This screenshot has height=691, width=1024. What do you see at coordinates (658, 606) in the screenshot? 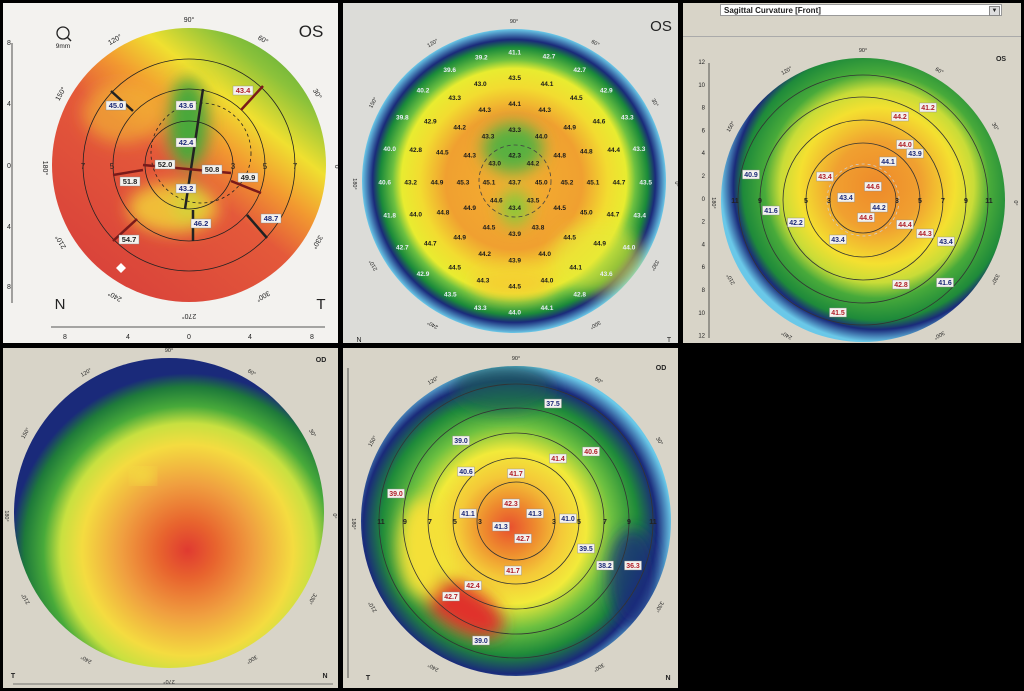
I see `degree-label: 330°` at bounding box center [658, 606].